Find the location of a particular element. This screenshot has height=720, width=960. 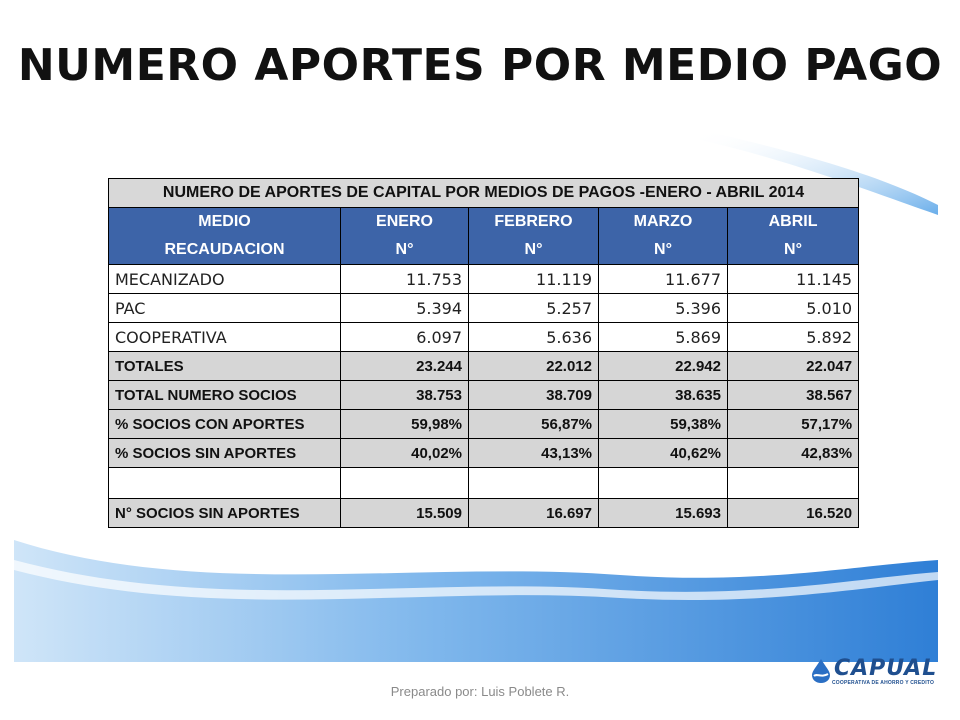

logo-wordmark: CAPUAL is located at coordinates (886, 668).